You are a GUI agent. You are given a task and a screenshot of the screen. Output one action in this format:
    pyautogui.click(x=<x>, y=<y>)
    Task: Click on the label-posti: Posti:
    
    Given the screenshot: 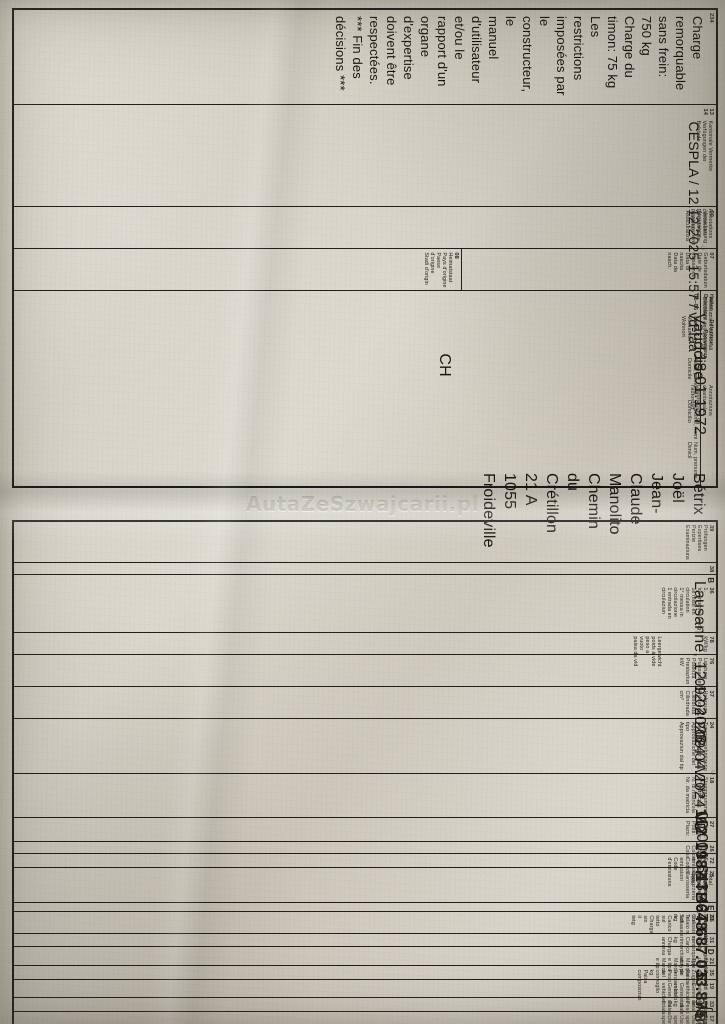 What is the action you would take?
    pyautogui.click(x=693, y=828)
    